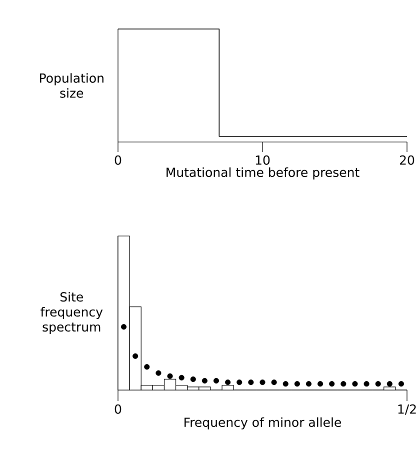 Image resolution: width=419 pixels, height=457 pixels. Describe the element at coordinates (72, 85) in the screenshot. I see `y-axis-title: Population size` at that location.